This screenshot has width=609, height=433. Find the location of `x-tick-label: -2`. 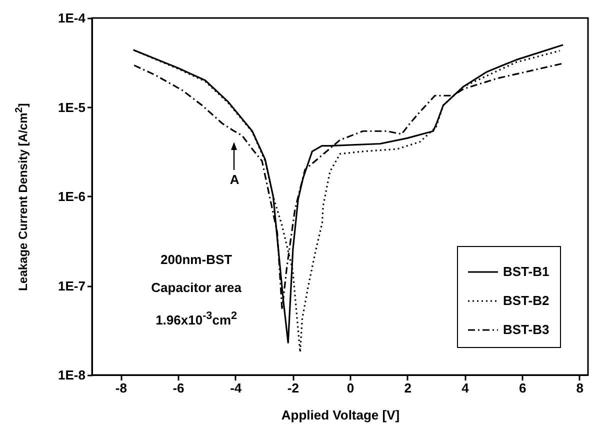

x-tick-label: -2 is located at coordinates (293, 388).